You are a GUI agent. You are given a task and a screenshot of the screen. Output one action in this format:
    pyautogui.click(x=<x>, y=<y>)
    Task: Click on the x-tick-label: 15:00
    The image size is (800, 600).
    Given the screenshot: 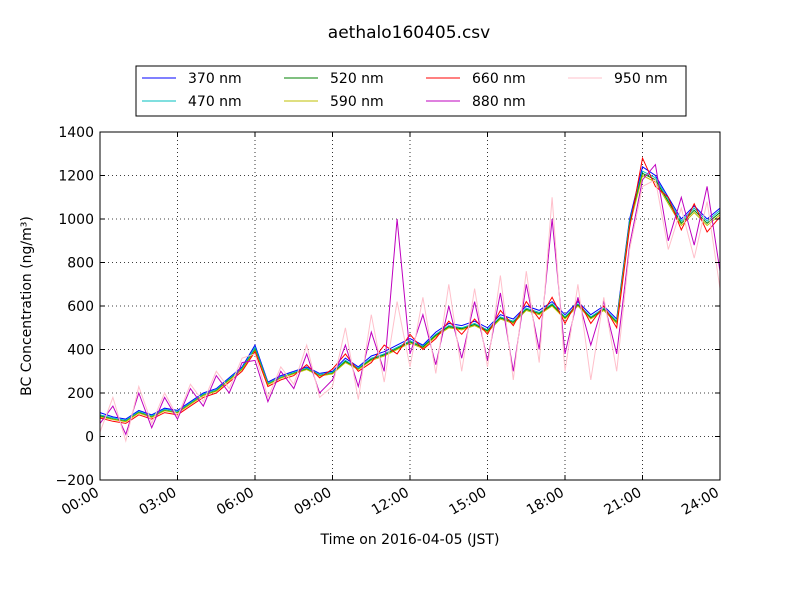 What is the action you would take?
    pyautogui.click(x=468, y=502)
    